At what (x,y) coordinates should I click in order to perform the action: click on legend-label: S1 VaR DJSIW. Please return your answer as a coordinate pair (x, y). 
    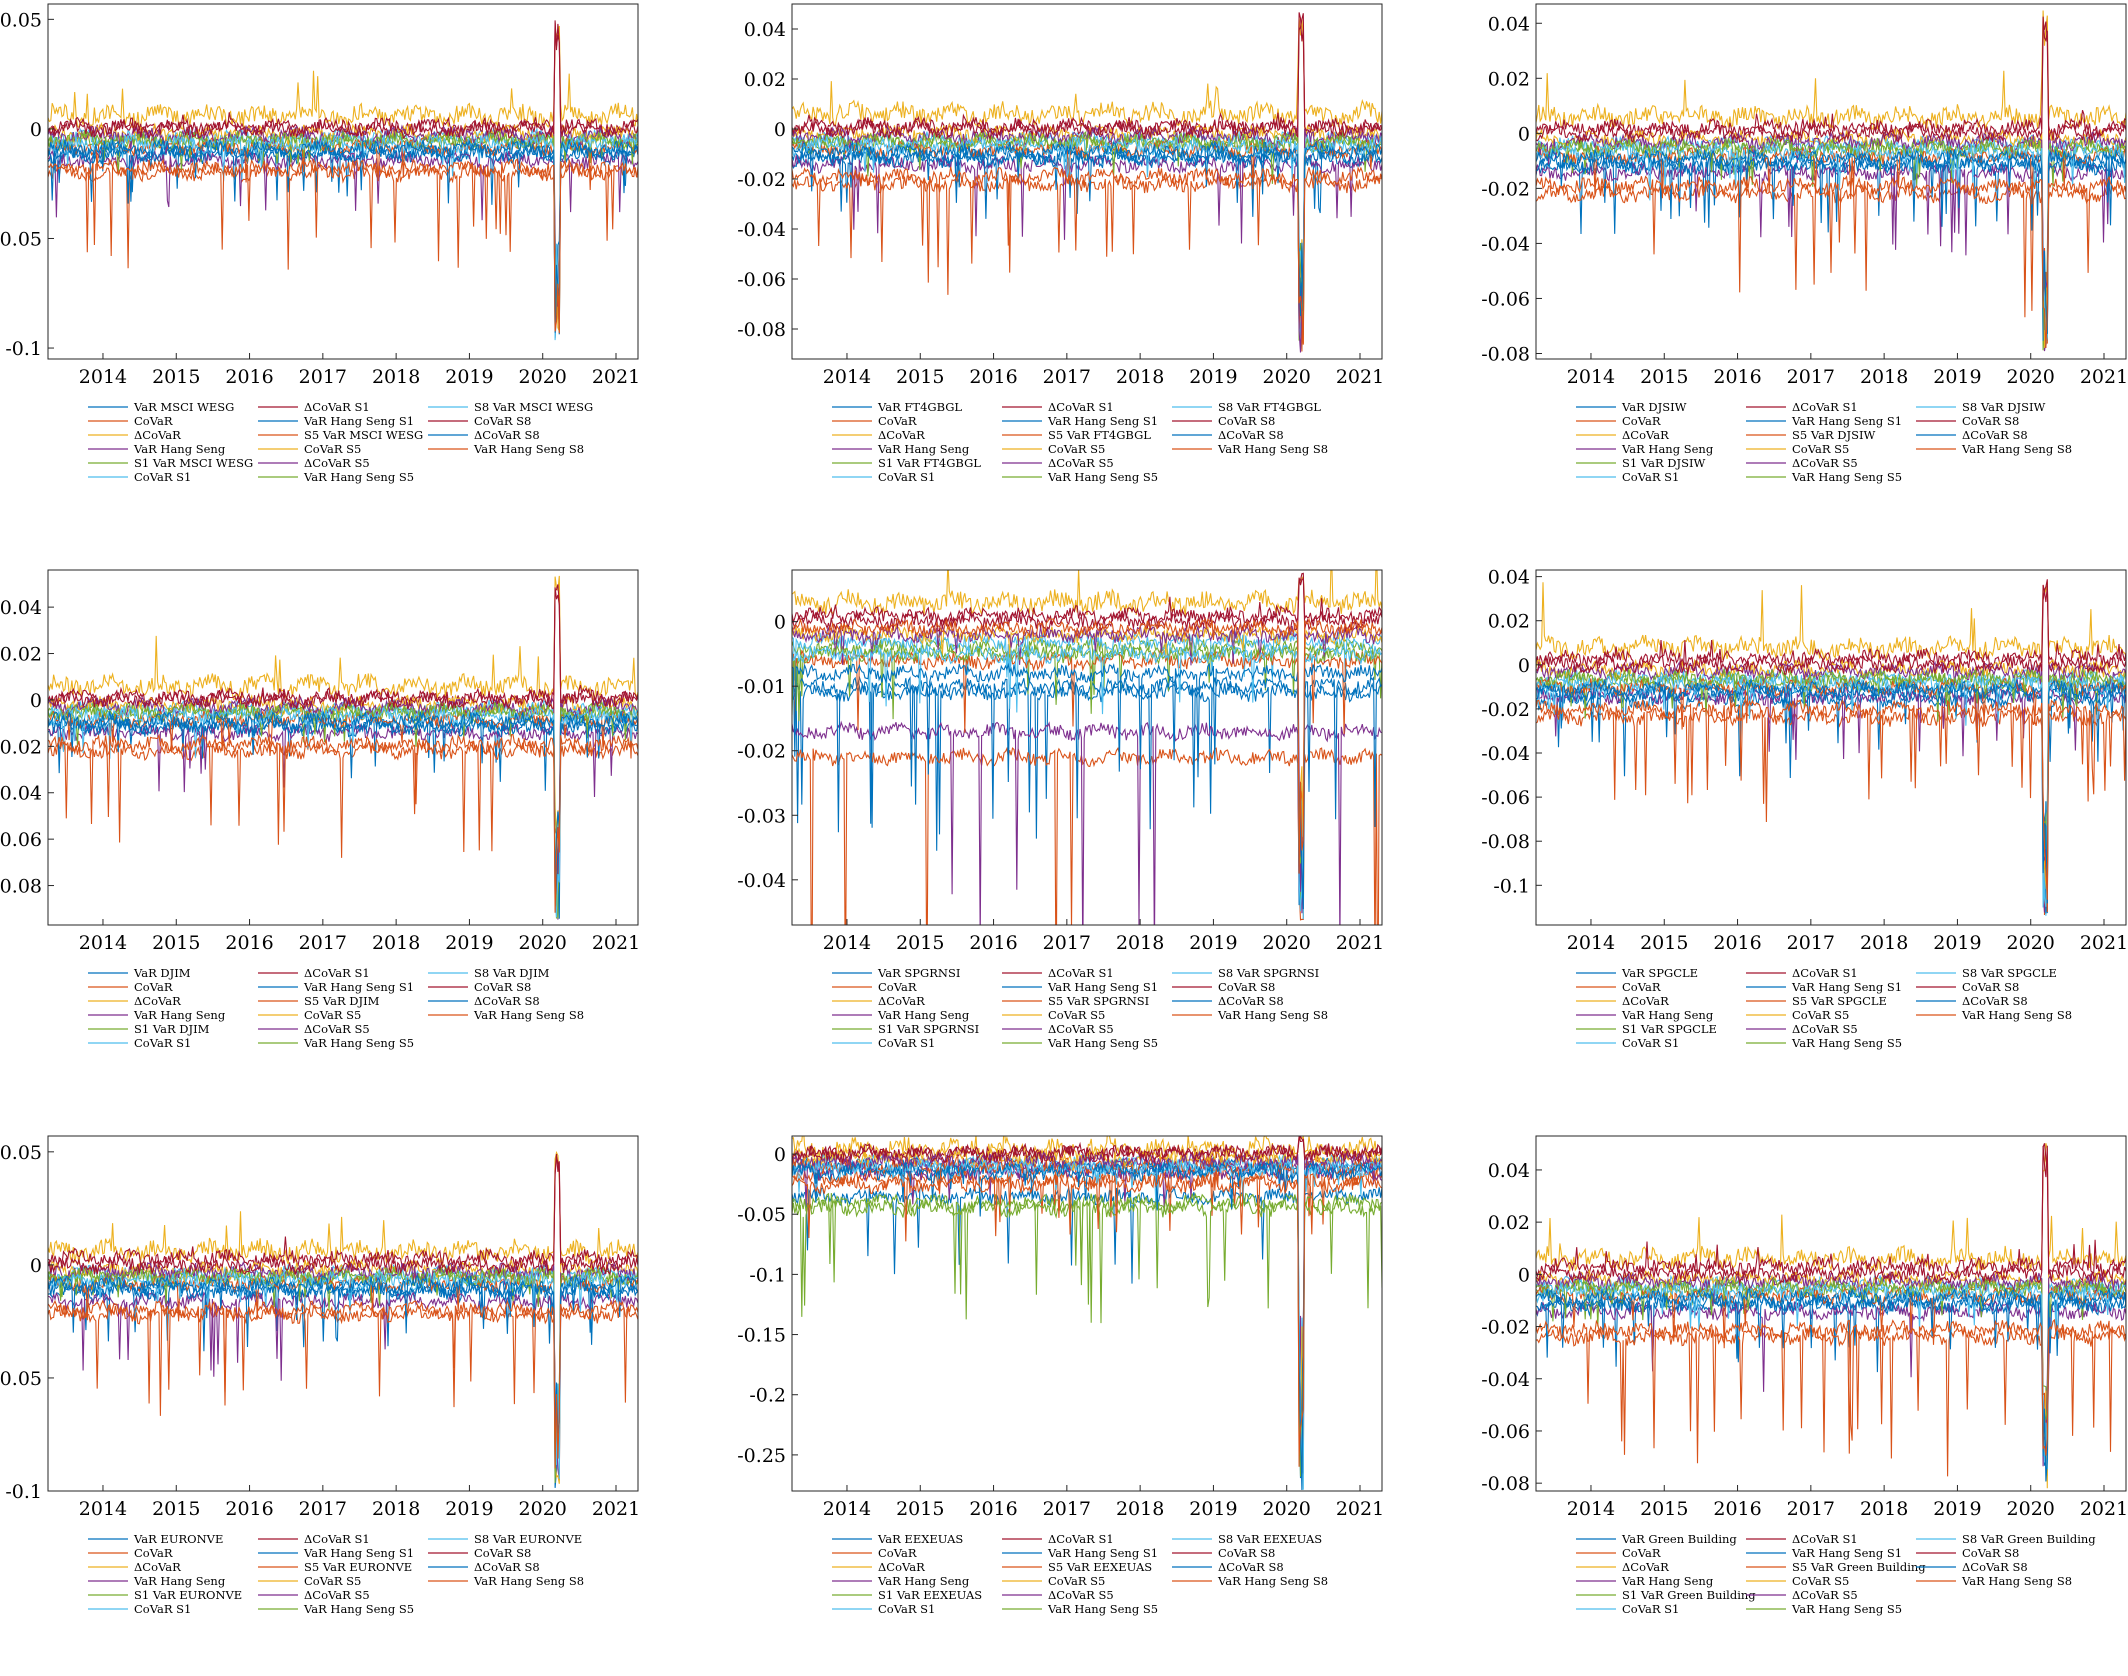
    Looking at the image, I should click on (1664, 463).